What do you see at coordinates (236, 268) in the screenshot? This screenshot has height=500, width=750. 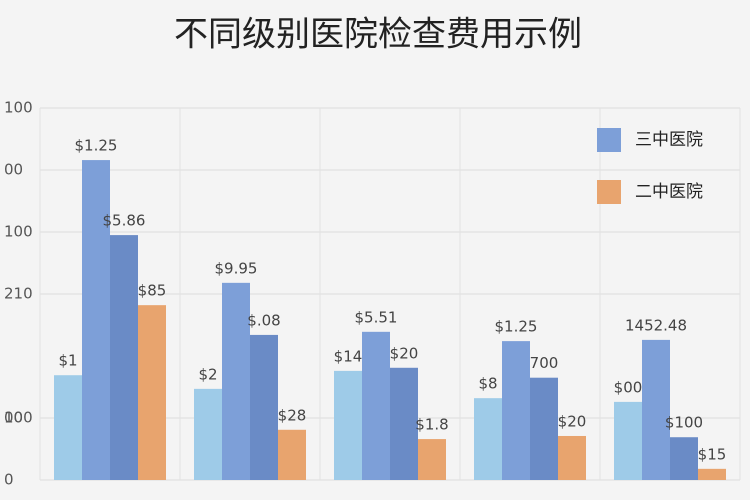 I see `value-label: $9.95` at bounding box center [236, 268].